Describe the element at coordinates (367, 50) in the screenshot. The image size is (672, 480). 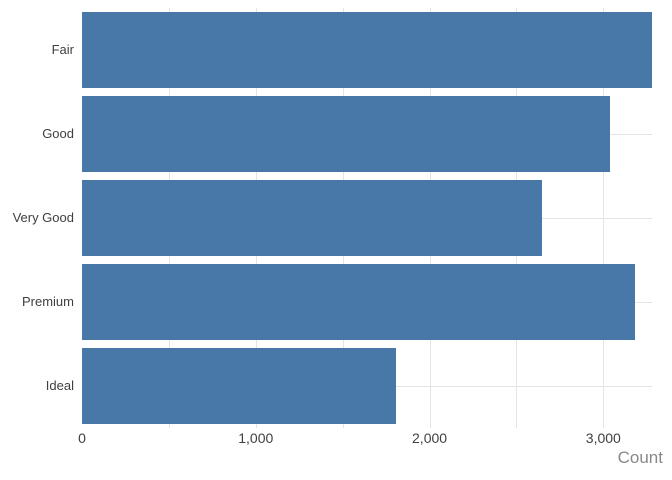
I see `bar-fair` at that location.